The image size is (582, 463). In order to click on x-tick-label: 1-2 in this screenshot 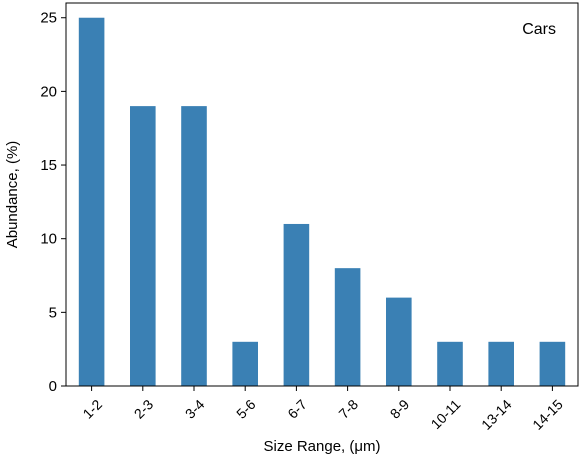, I will do `click(92, 409)`.